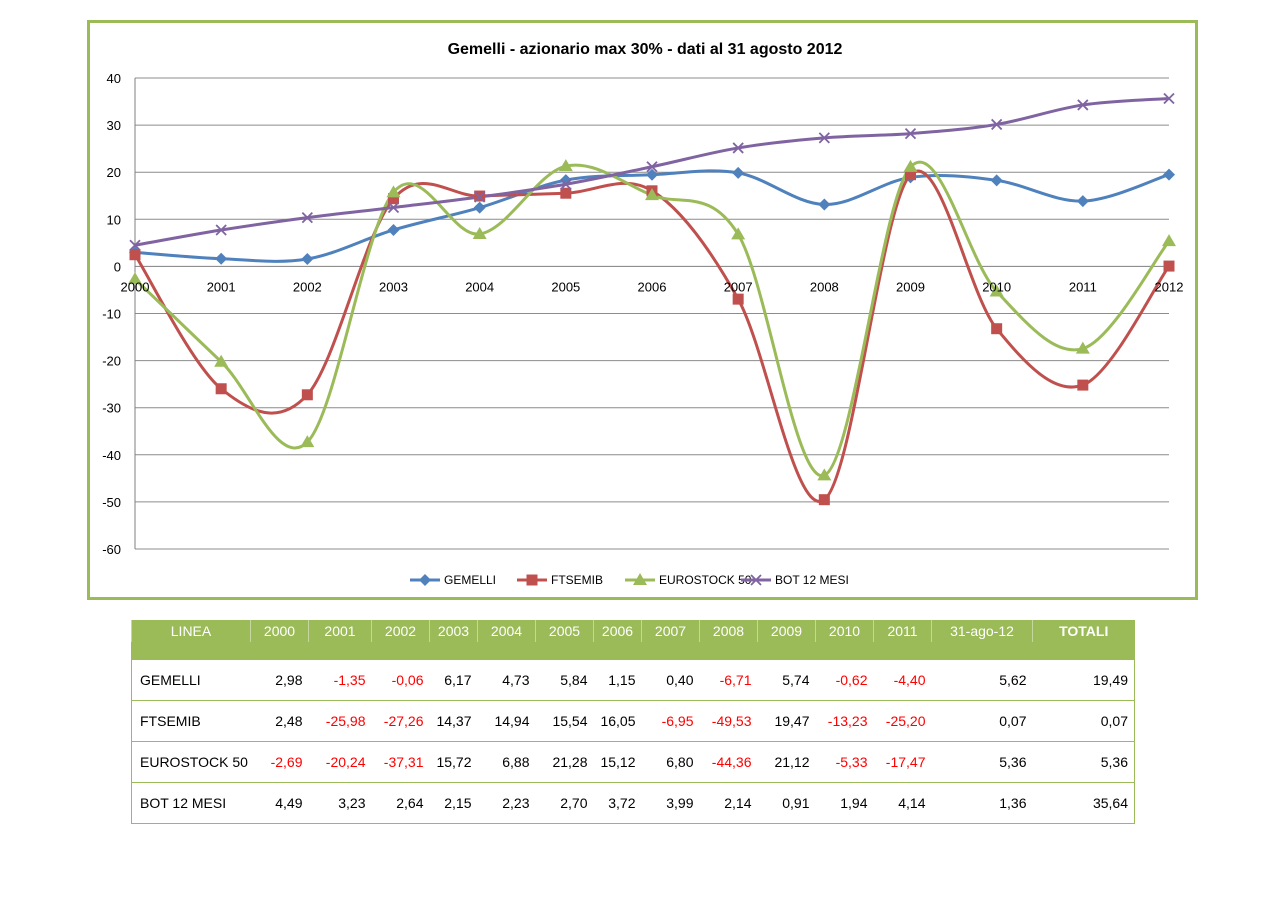 The image size is (1280, 905). Describe the element at coordinates (506, 640) in the screenshot. I see `table-header-cell: 2004` at that location.